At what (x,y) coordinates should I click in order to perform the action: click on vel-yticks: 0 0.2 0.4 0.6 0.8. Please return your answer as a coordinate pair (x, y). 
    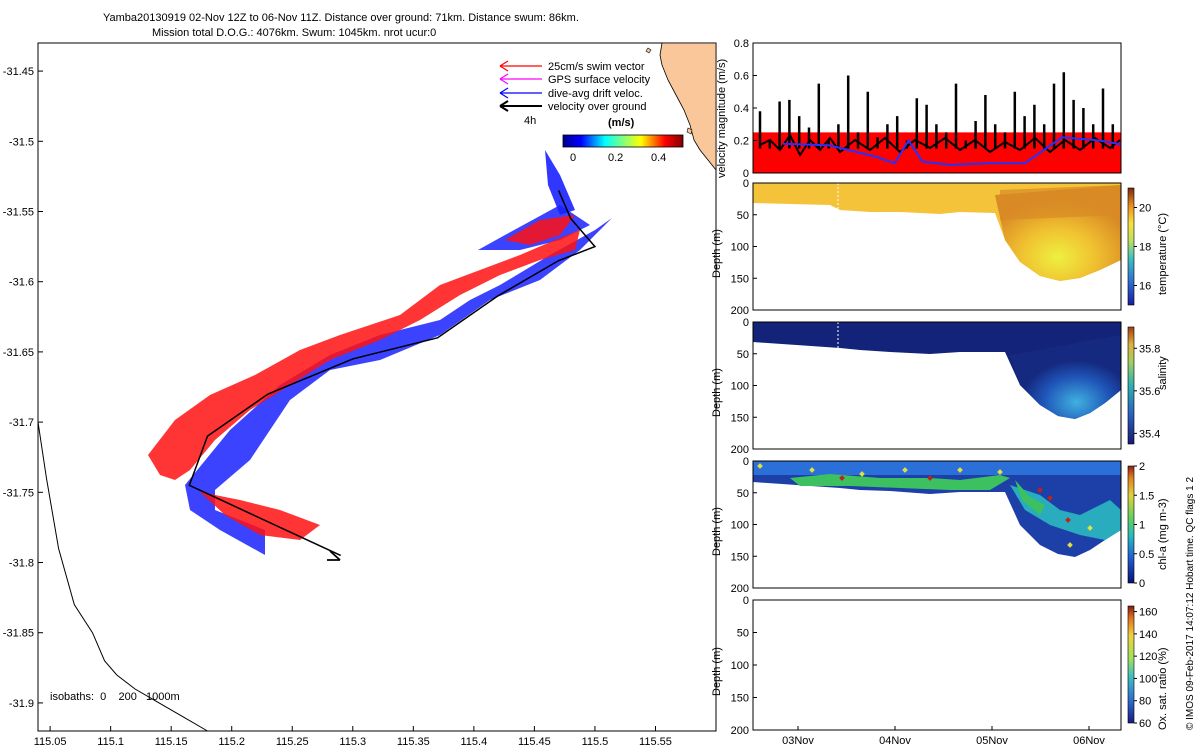
    Looking at the image, I should click on (745, 109).